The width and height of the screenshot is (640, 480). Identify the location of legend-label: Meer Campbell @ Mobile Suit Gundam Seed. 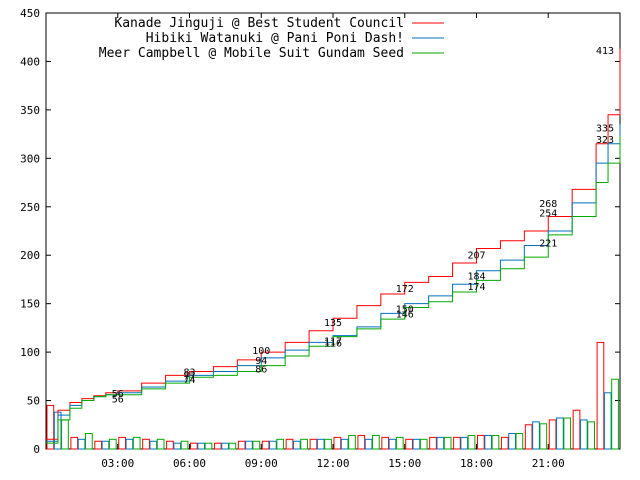
(251, 53).